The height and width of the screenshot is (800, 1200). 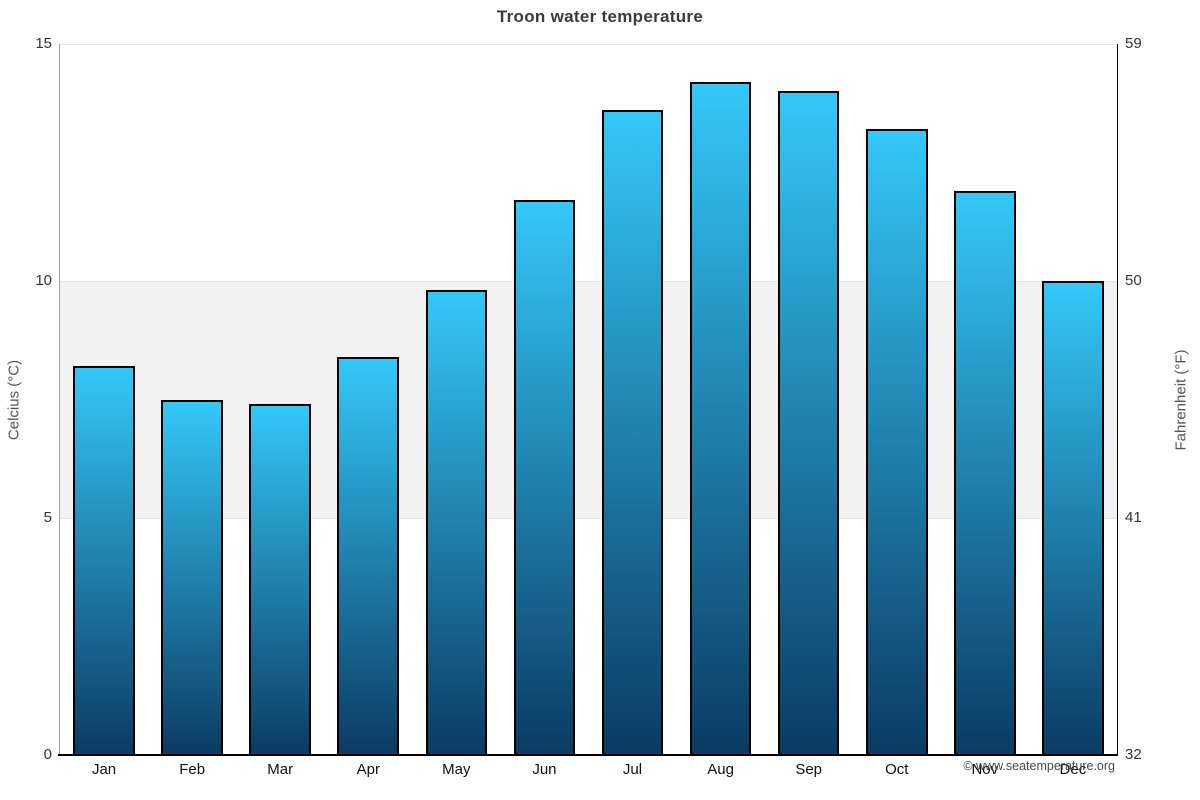 What do you see at coordinates (368, 555) in the screenshot?
I see `bar-apr` at bounding box center [368, 555].